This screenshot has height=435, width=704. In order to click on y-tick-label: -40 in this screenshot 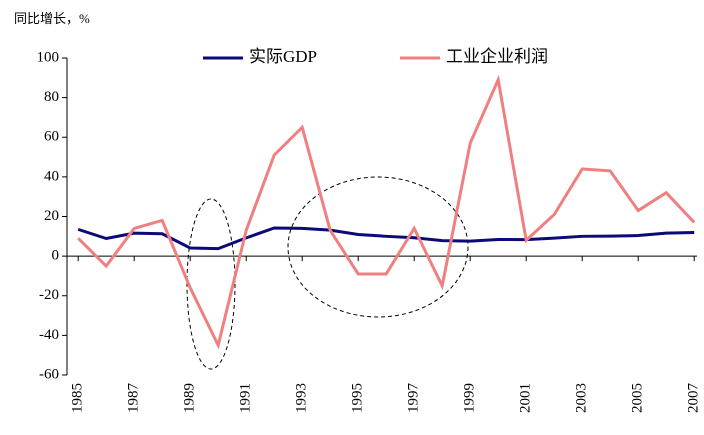, I will do `click(49, 335)`.